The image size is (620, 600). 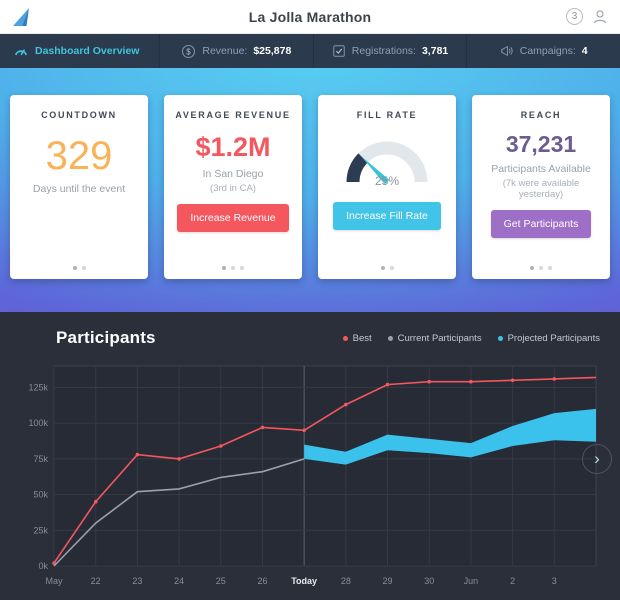 I want to click on nav-stat-revenue: $ Revenue: $25,878, so click(x=237, y=51).